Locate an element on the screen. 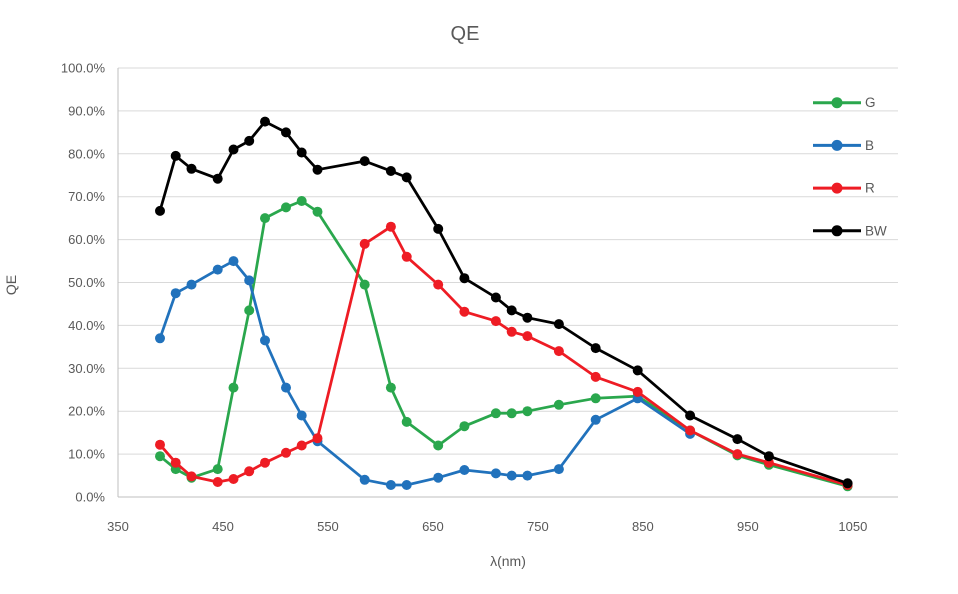 Image resolution: width=958 pixels, height=594 pixels. y-tick-label: 30.0% is located at coordinates (86, 368).